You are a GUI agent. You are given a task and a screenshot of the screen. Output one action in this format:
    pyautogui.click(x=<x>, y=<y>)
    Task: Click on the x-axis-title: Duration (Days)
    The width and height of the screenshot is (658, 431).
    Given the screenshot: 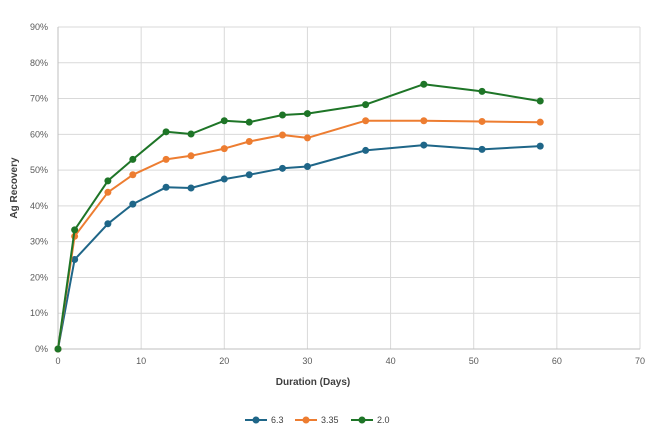 What is the action you would take?
    pyautogui.click(x=313, y=382)
    